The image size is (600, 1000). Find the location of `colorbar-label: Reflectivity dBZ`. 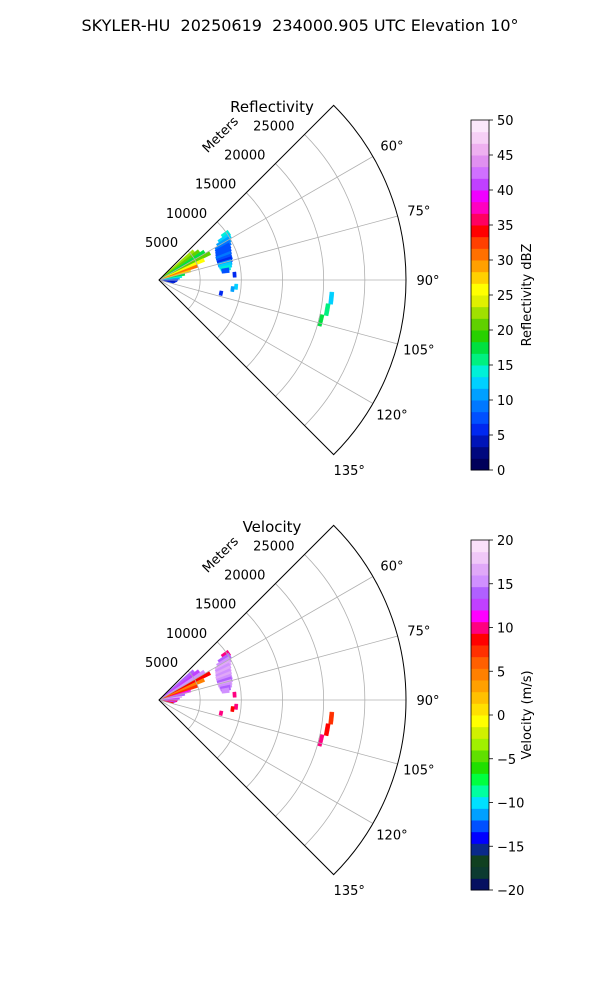

colorbar-label: Reflectivity dBZ is located at coordinates (527, 295).